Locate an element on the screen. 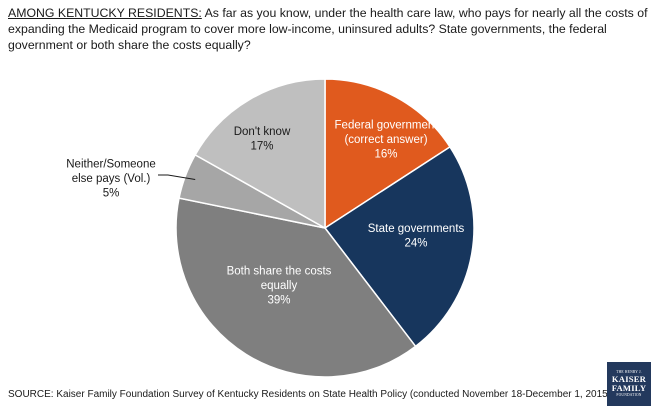 The image size is (657, 412). slice-label-1: State governments 24% is located at coordinates (416, 236).